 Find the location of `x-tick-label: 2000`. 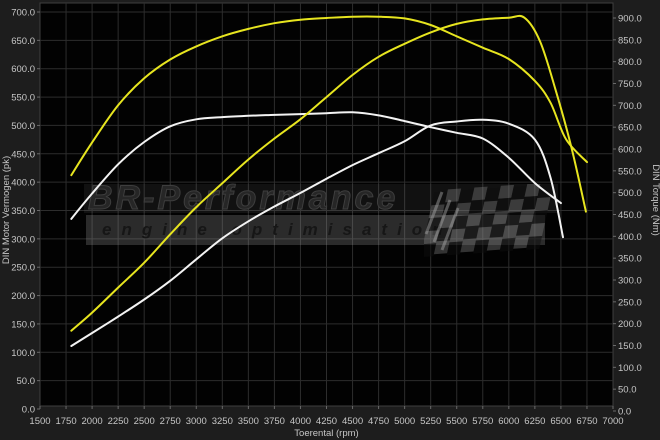

x-tick-label: 2000 is located at coordinates (92, 421).